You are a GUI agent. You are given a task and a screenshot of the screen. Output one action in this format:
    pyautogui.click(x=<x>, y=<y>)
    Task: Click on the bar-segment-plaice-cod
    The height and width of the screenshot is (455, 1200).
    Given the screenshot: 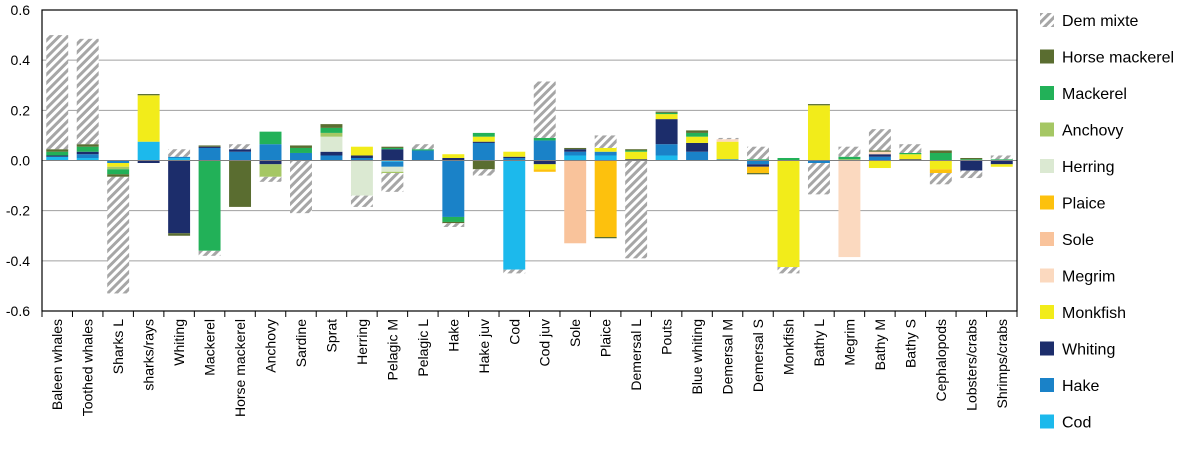 What is the action you would take?
    pyautogui.click(x=605, y=158)
    